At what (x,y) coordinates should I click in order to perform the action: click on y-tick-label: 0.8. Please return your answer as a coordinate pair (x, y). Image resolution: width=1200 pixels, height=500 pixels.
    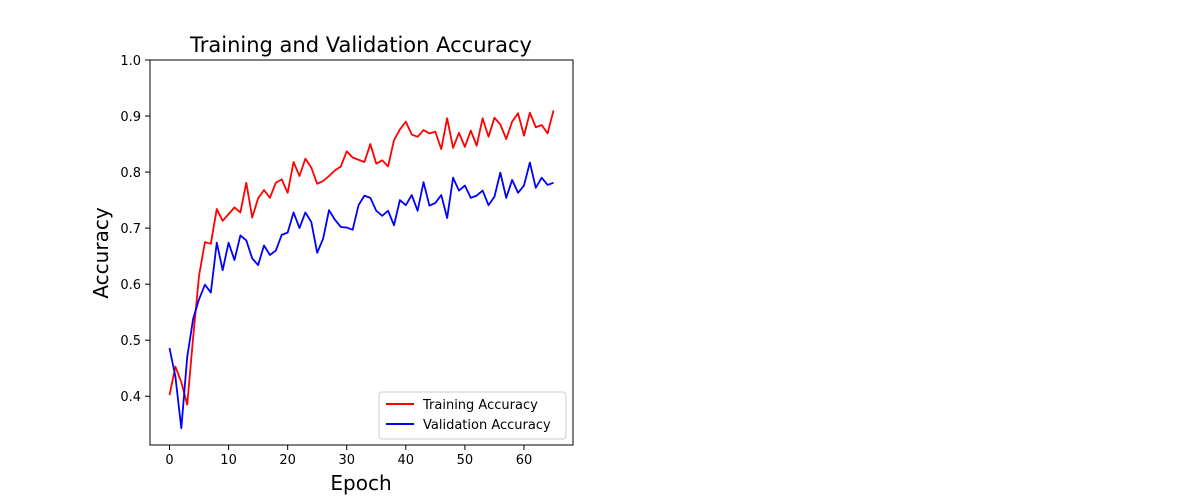
    Looking at the image, I should click on (130, 173).